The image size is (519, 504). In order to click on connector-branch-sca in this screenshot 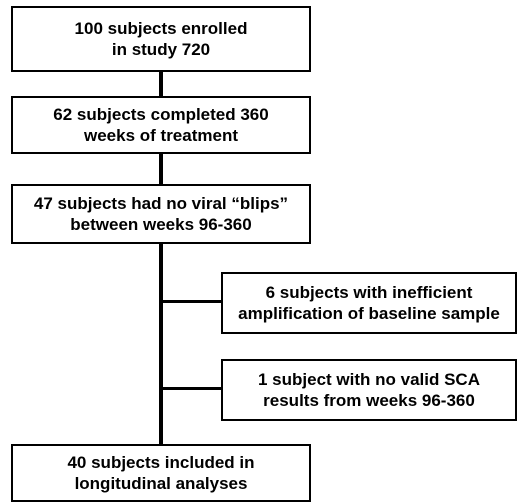, I will do `click(191, 388)`.